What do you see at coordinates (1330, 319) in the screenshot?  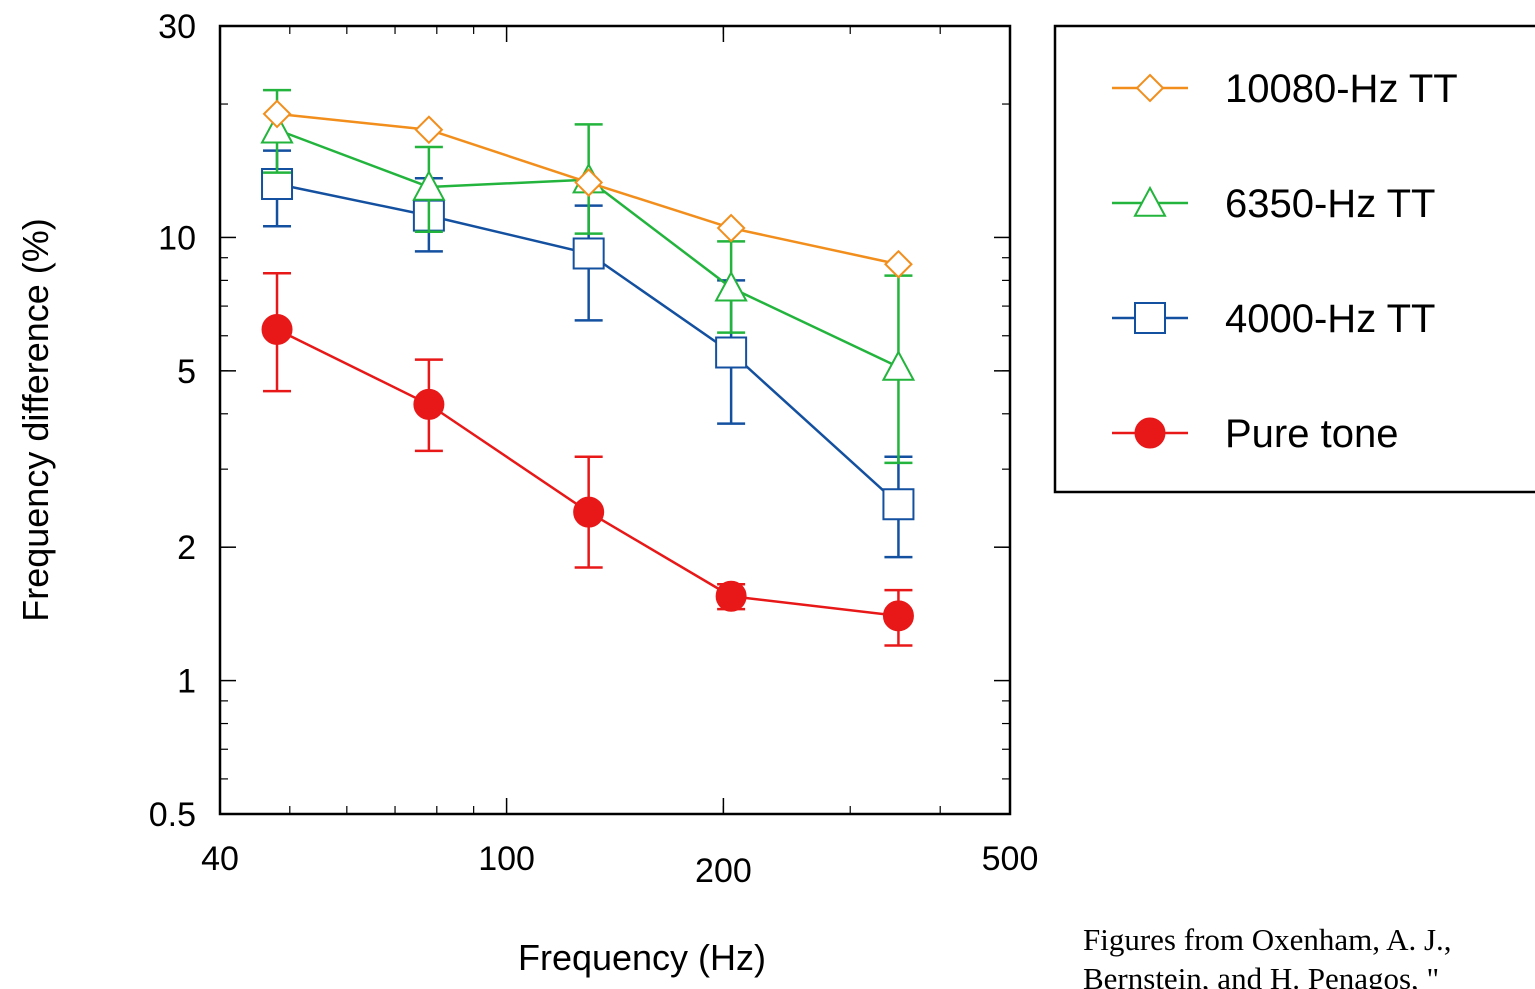 I see `legend-label: 4000-Hz TT` at bounding box center [1330, 319].